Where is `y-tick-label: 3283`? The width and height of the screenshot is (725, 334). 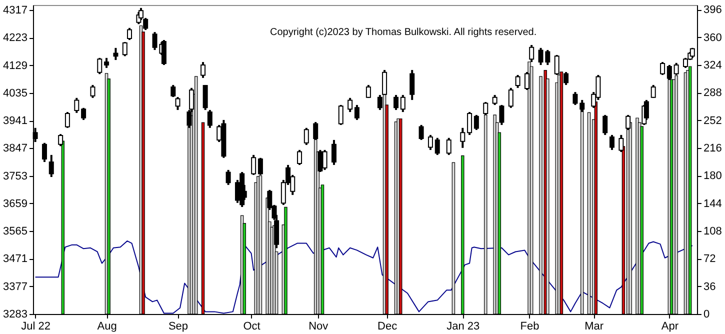 y-tick-label: 3283 is located at coordinates (15, 314).